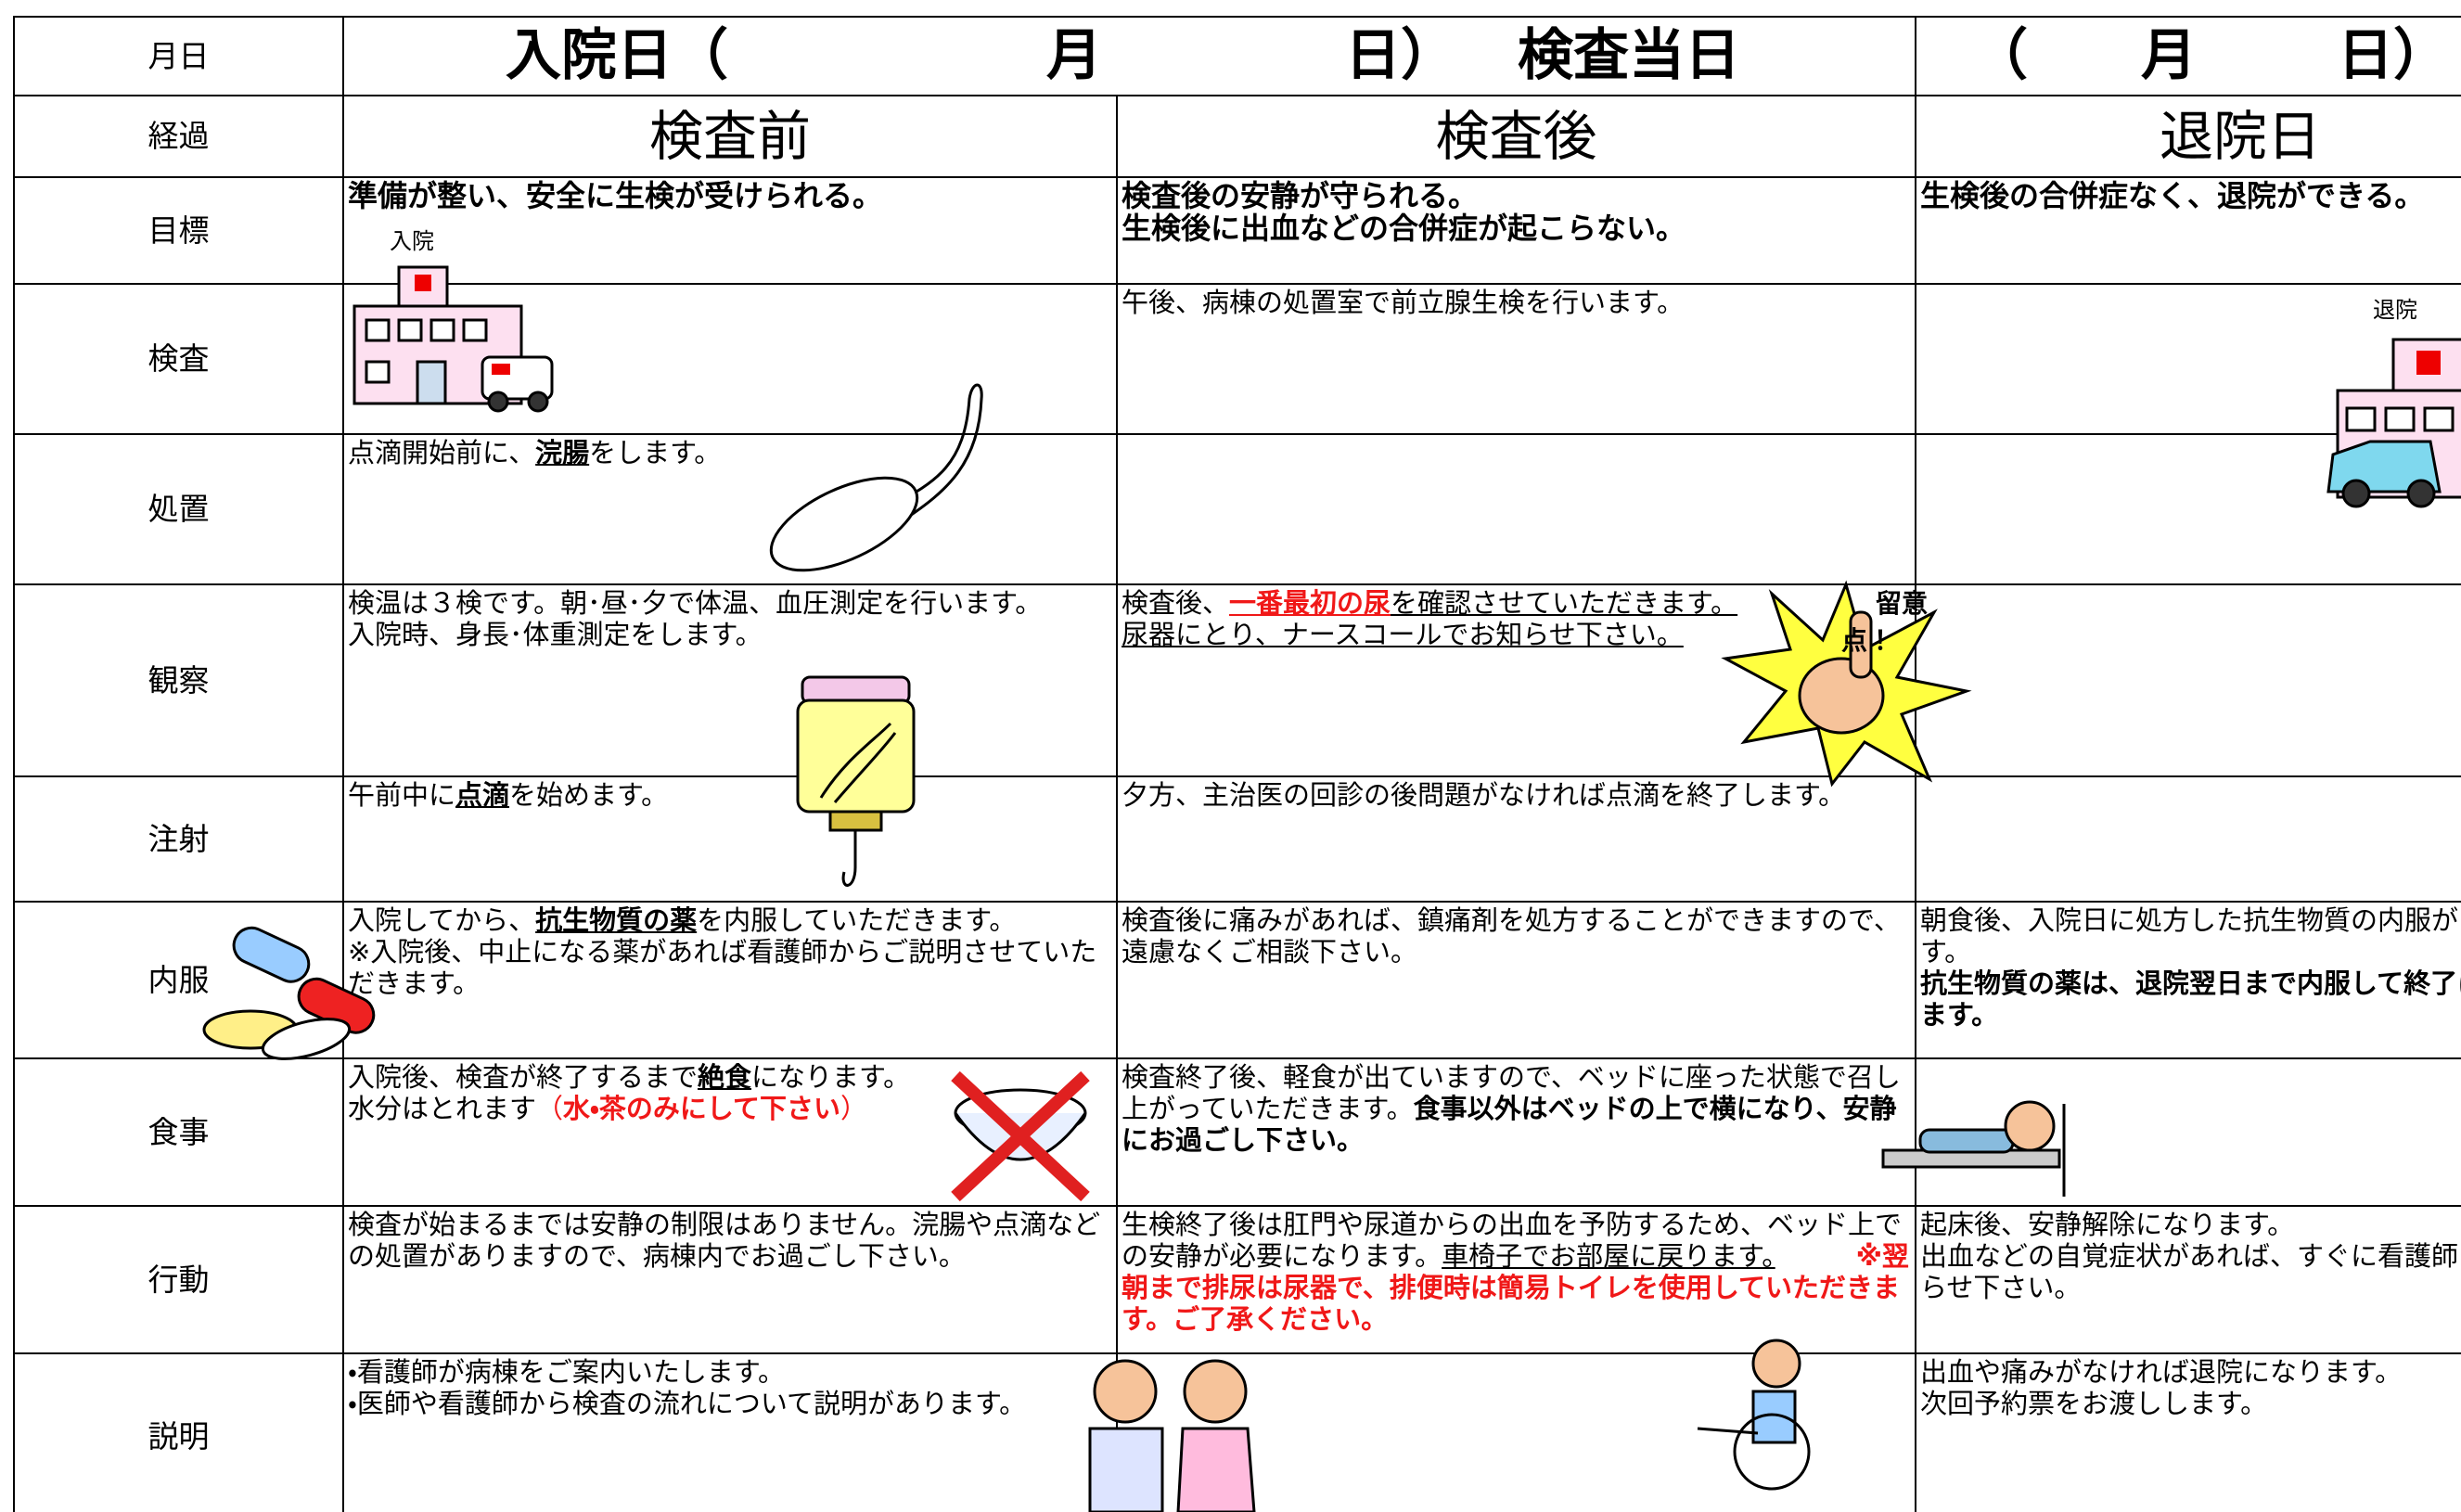  I want to click on cell: 検査後の安静が守られる。 生検後に出血などの合併症が起こらない。, so click(1516, 230).